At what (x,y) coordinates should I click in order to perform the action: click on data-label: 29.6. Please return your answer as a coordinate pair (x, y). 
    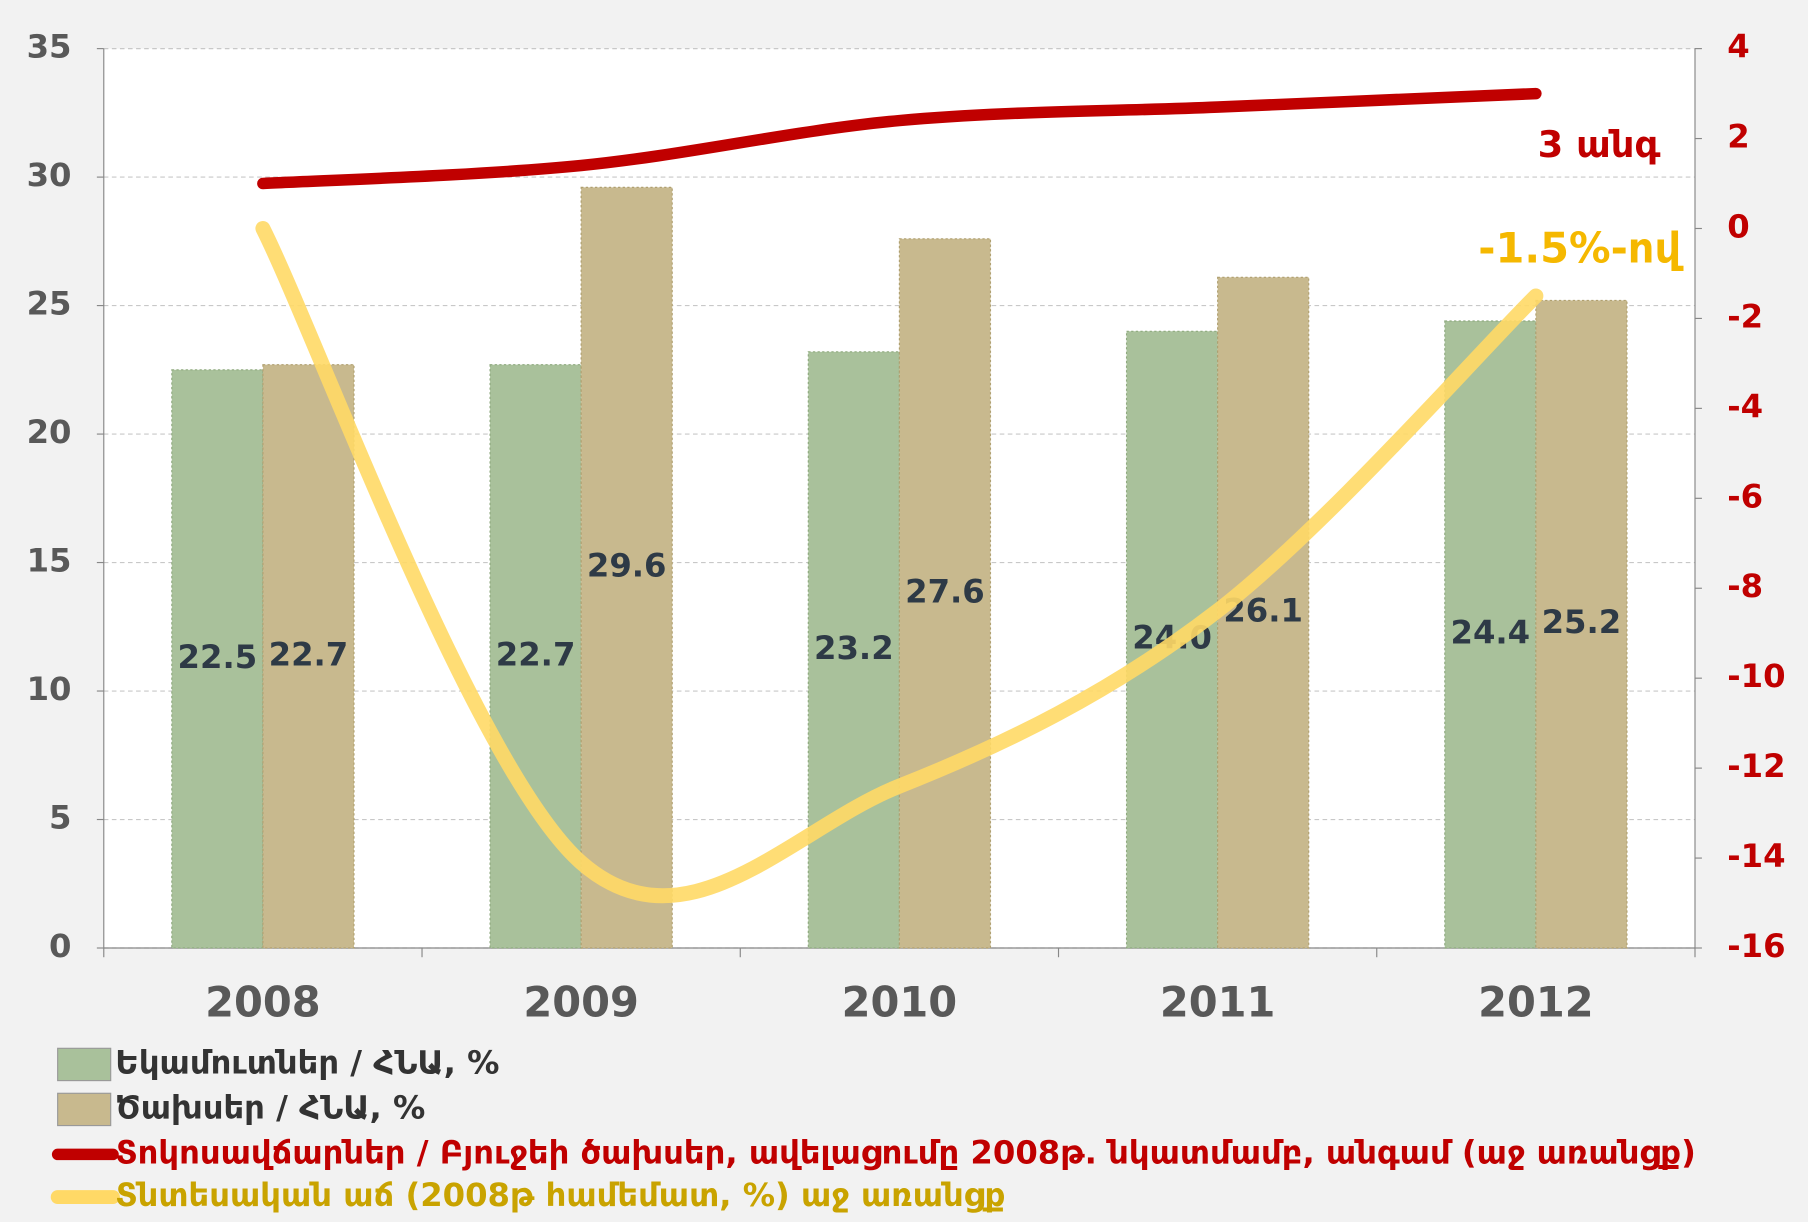
    Looking at the image, I should click on (627, 566).